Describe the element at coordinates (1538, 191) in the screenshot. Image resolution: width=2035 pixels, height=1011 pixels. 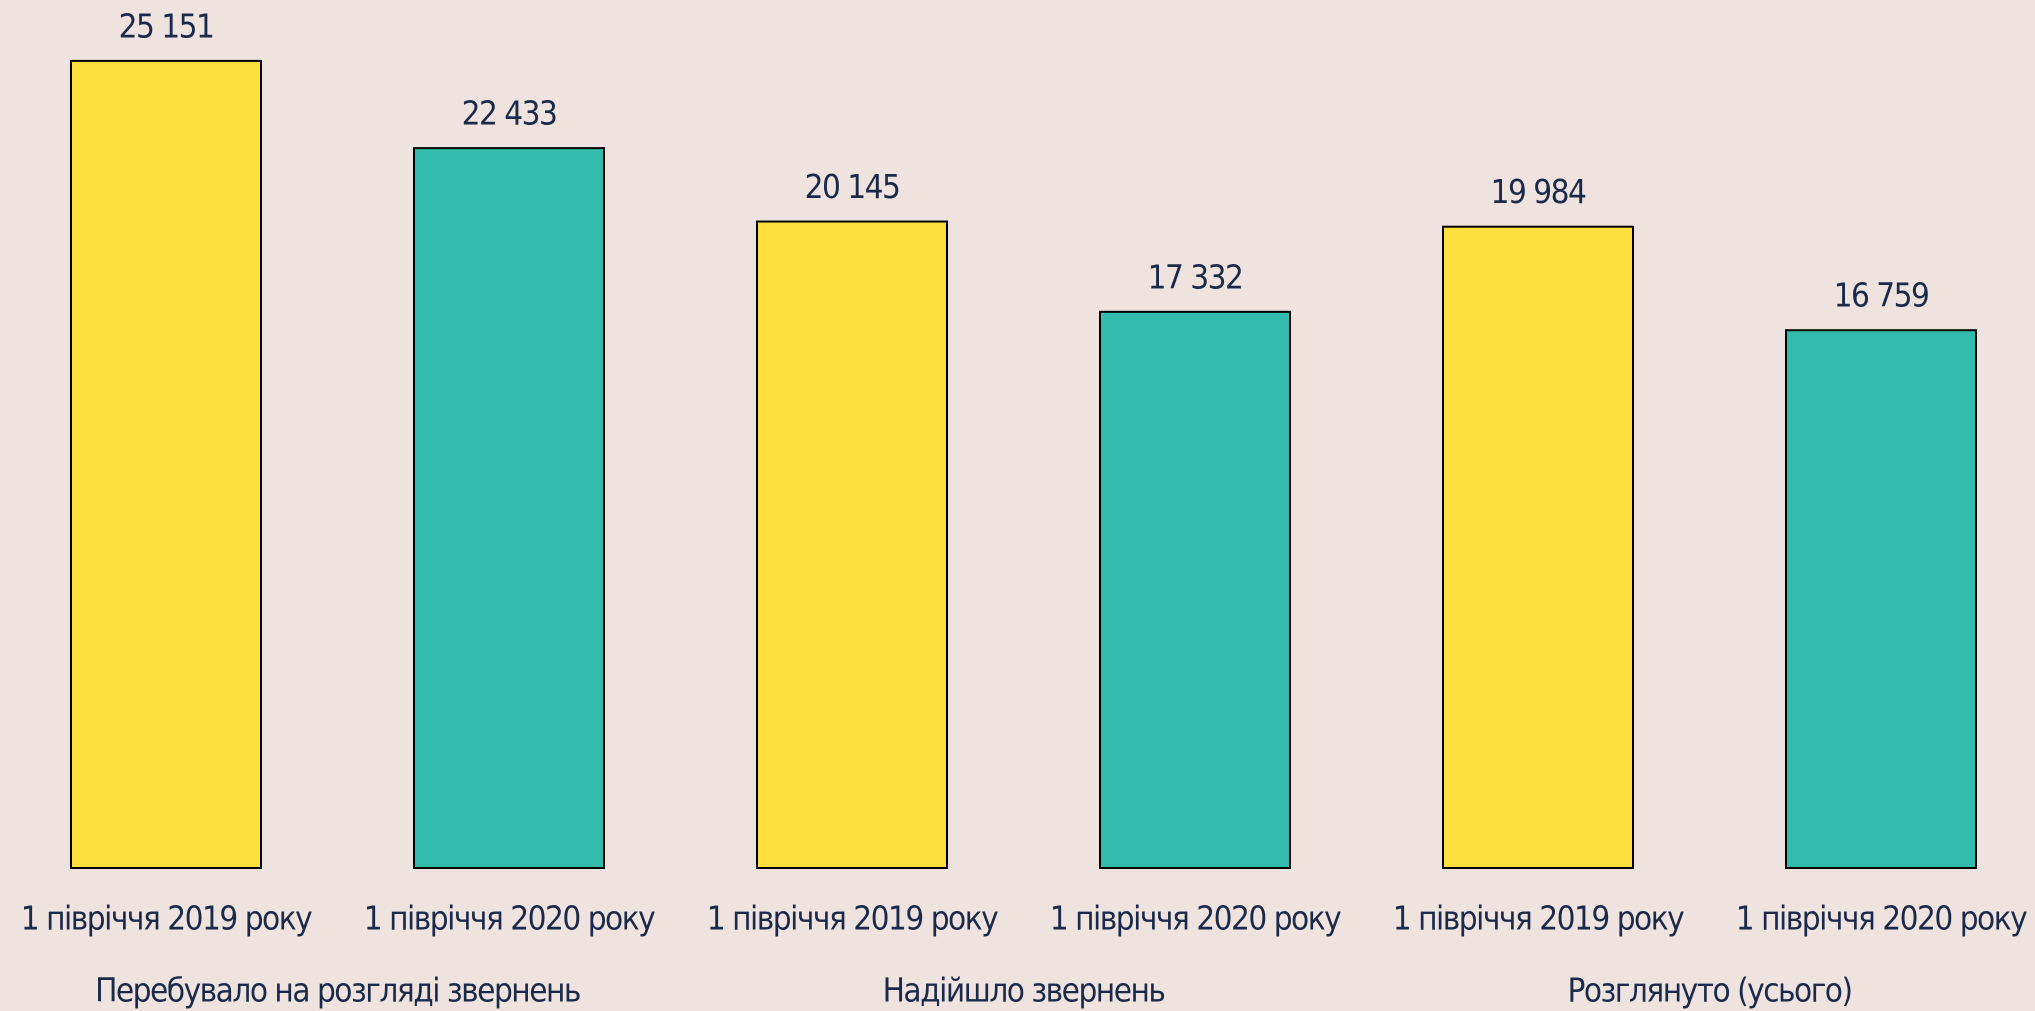
I see `value-label: 19 984` at that location.